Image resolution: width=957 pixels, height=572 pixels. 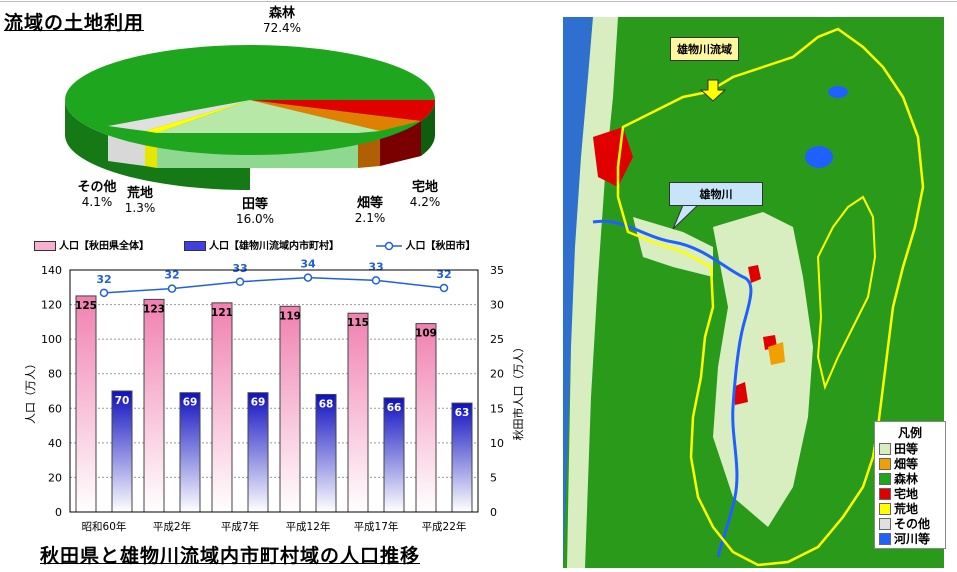 What do you see at coordinates (190, 403) in the screenshot?
I see `bar-label-basin: 69` at bounding box center [190, 403].